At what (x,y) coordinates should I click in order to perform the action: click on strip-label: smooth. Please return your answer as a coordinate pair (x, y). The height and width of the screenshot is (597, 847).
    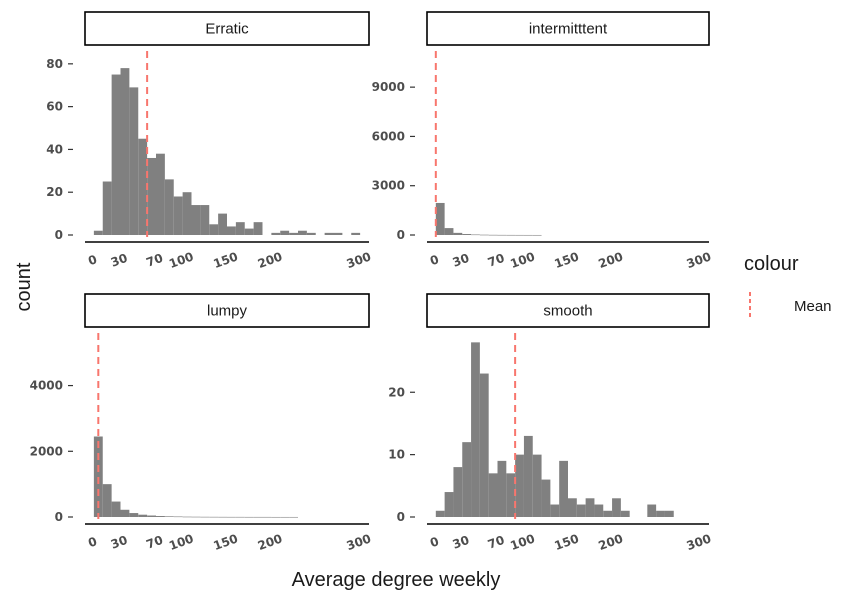
    Looking at the image, I should click on (567, 311).